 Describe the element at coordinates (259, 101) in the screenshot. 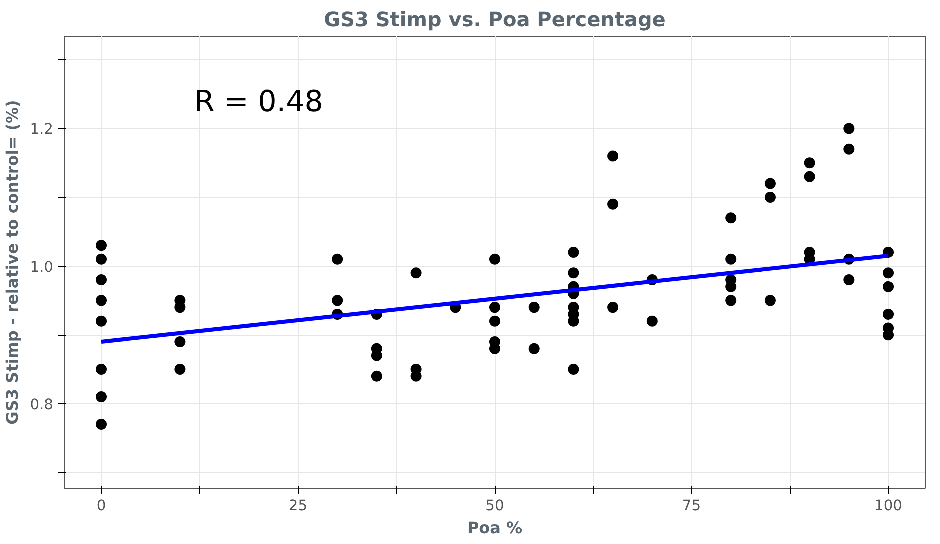

I see `annotation: R = 0.48` at that location.